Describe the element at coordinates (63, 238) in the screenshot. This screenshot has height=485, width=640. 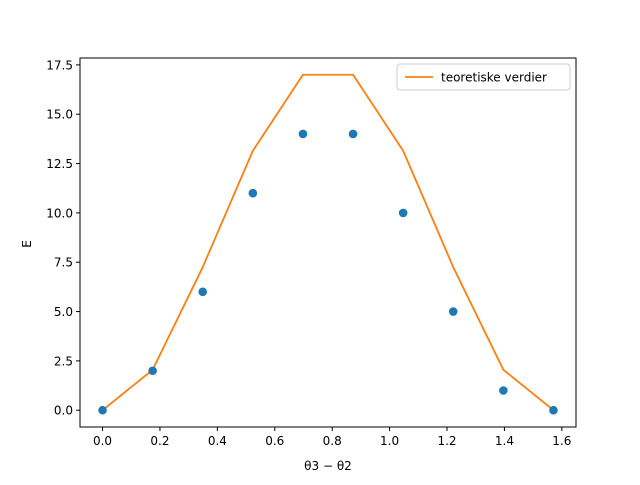
I see `y-axis: 0.0 2.5 5.0 7.5 10.0 12.5 15.0 17.5` at that location.